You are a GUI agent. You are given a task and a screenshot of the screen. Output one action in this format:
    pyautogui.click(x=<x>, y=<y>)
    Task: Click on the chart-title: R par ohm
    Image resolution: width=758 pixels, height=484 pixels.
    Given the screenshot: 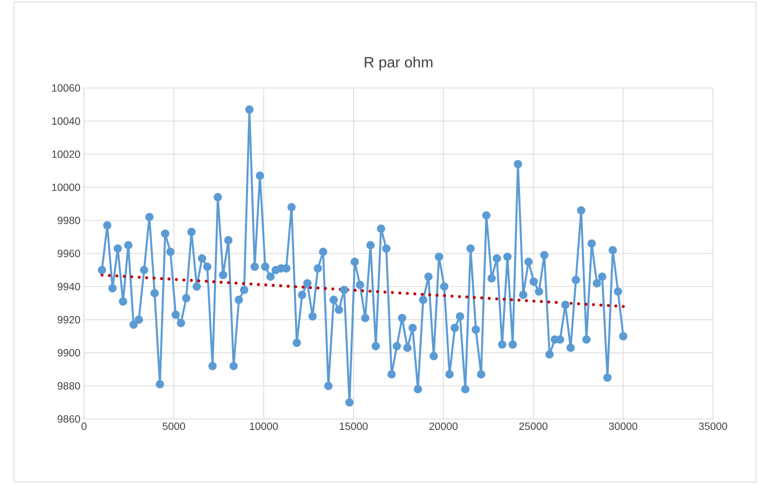 What is the action you would take?
    pyautogui.click(x=398, y=63)
    